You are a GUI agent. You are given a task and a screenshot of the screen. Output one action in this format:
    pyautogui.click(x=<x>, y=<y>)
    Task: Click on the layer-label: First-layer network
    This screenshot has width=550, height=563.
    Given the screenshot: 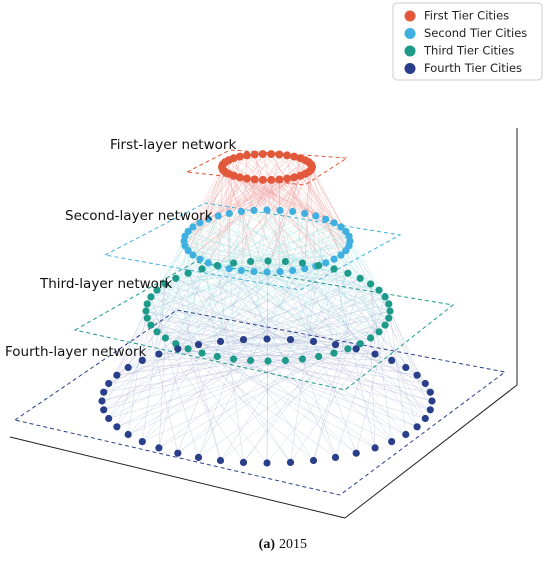 What is the action you would take?
    pyautogui.click(x=173, y=145)
    